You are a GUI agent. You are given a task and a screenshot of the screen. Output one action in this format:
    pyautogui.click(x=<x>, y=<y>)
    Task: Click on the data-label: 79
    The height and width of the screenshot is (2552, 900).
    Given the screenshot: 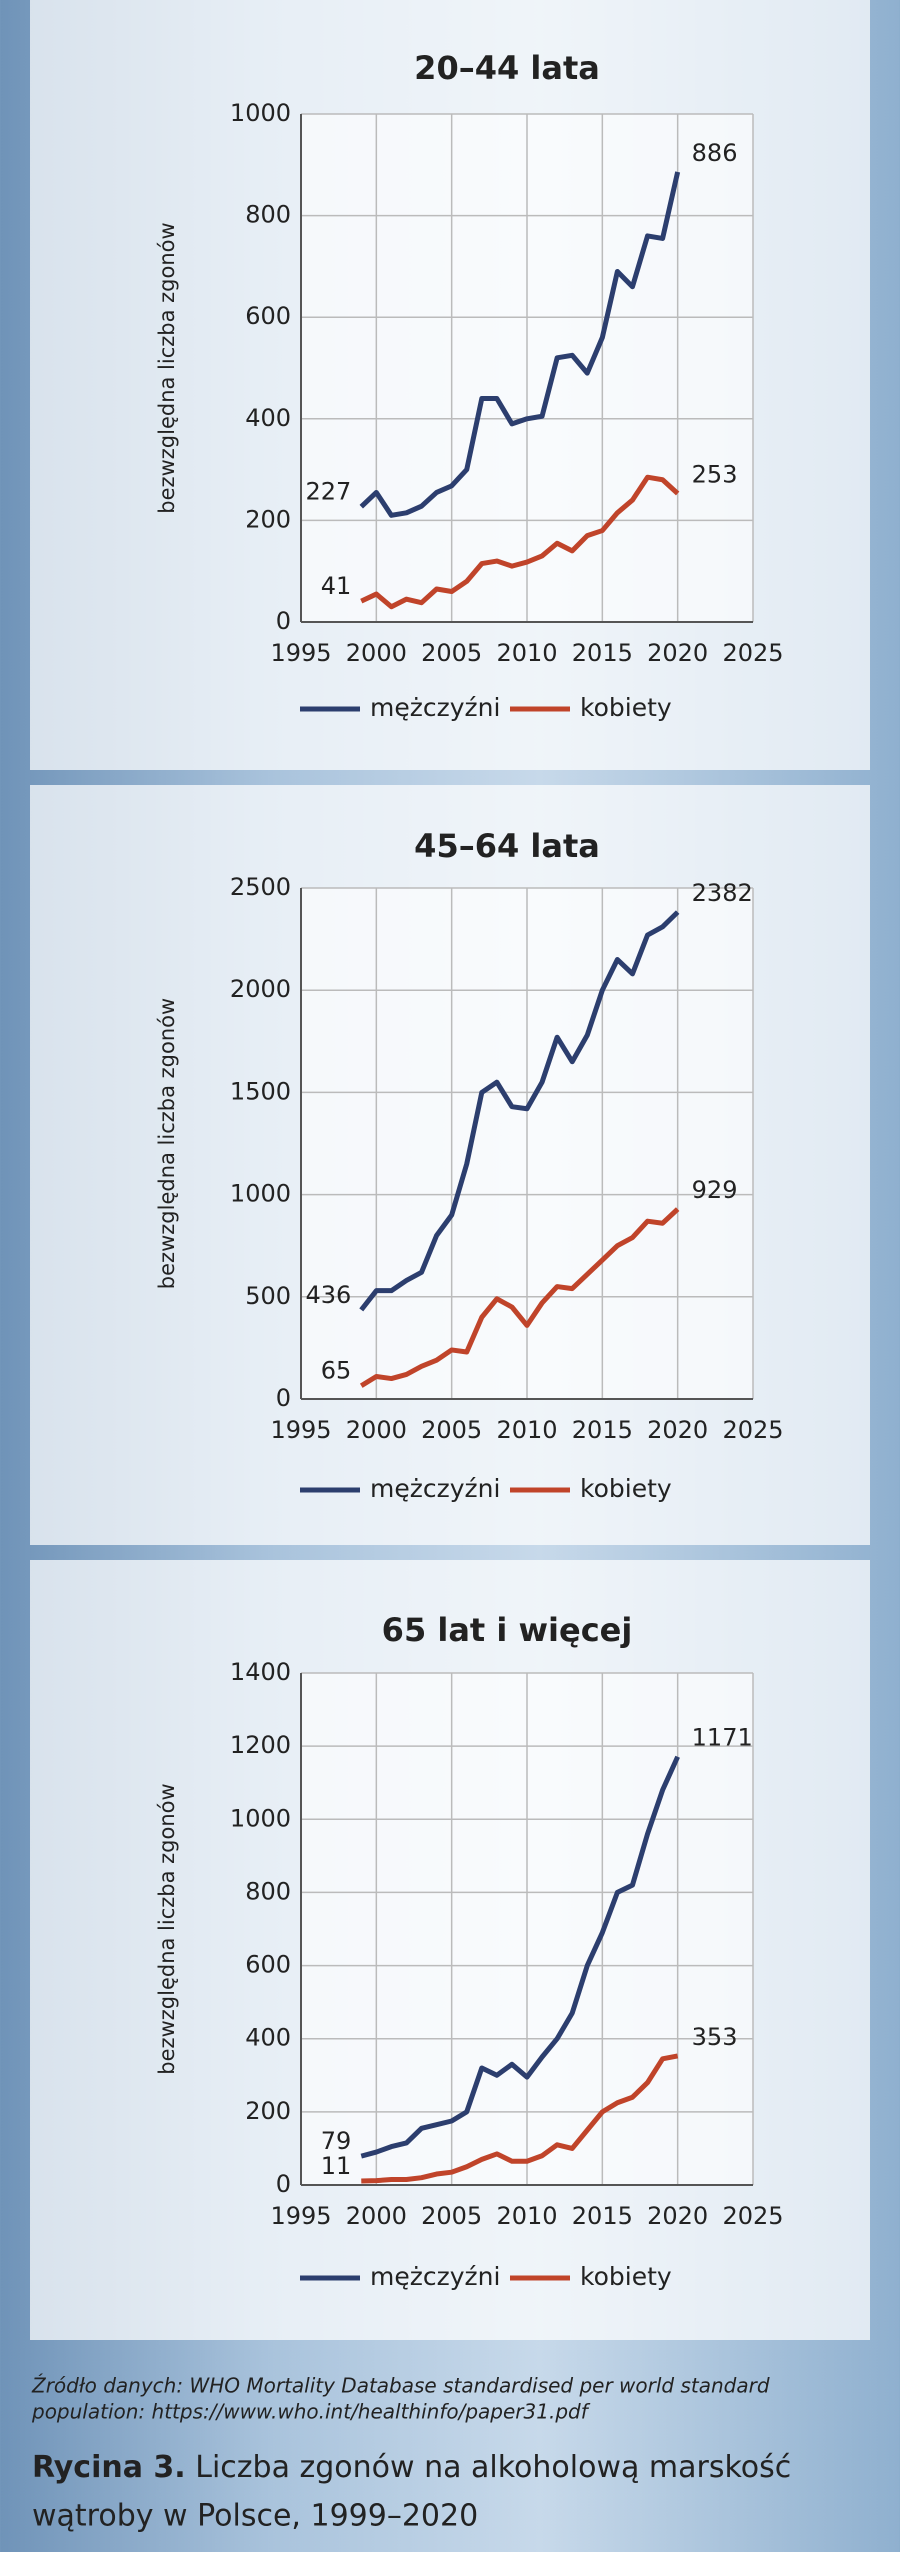 What is the action you would take?
    pyautogui.click(x=336, y=2141)
    